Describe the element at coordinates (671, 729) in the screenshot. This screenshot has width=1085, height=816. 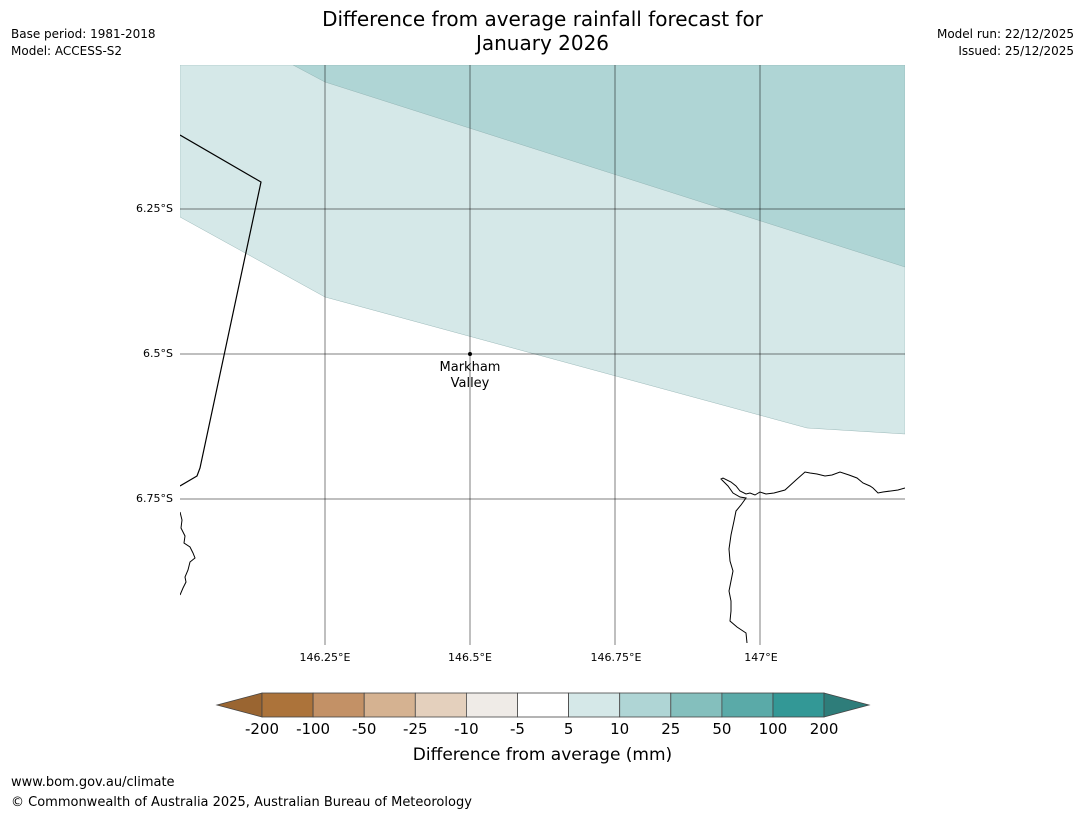
I see `colorbar-tick-label: 25` at that location.